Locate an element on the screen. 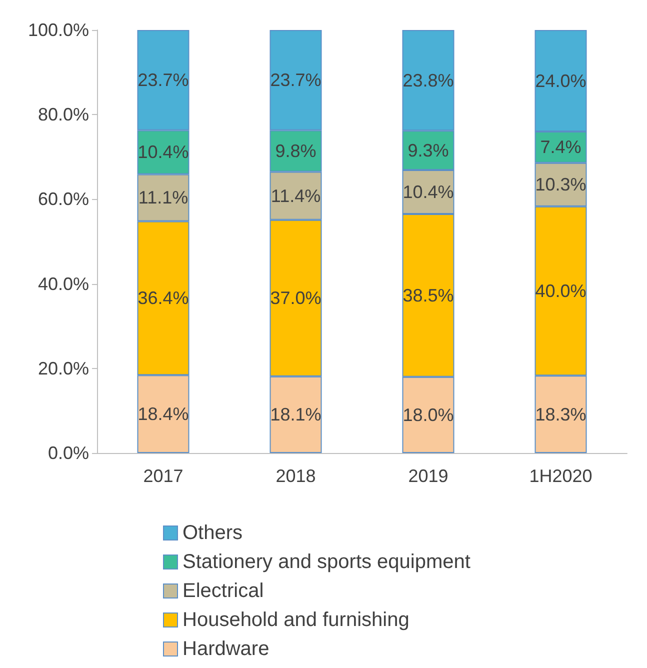  data-label: 36.4% is located at coordinates (163, 298).